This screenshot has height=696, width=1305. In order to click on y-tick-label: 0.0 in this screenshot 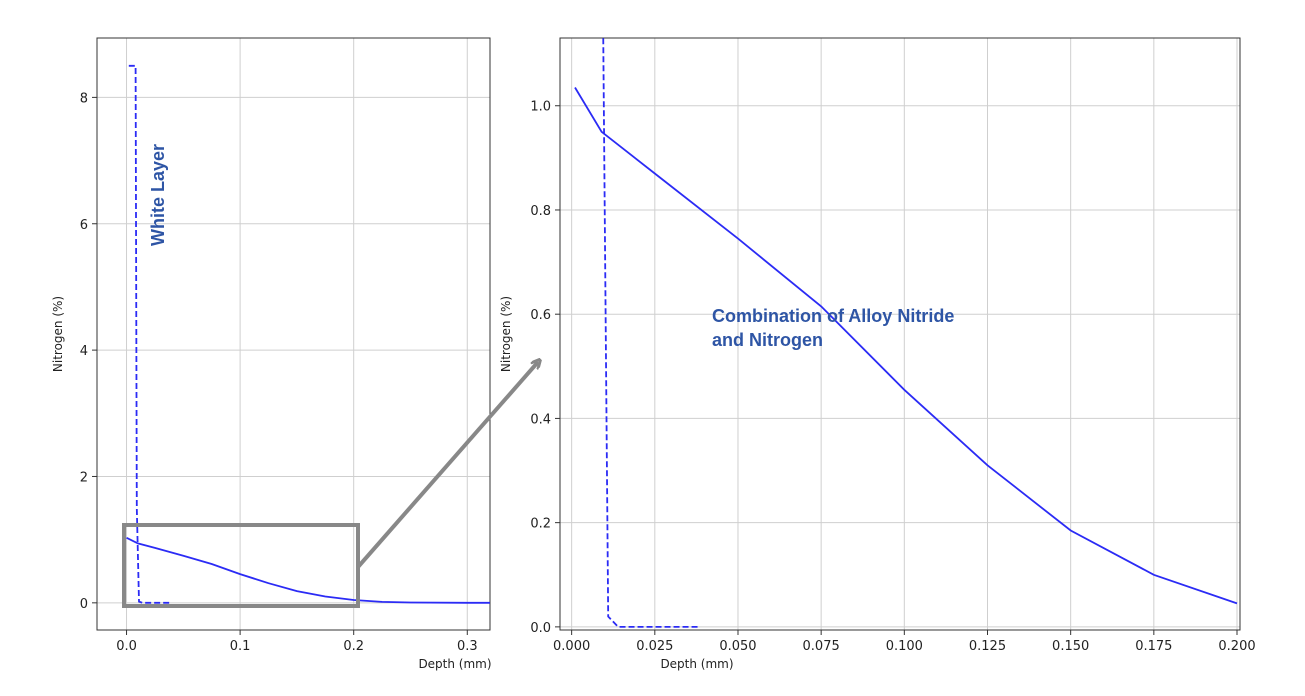, I will do `click(540, 628)`.